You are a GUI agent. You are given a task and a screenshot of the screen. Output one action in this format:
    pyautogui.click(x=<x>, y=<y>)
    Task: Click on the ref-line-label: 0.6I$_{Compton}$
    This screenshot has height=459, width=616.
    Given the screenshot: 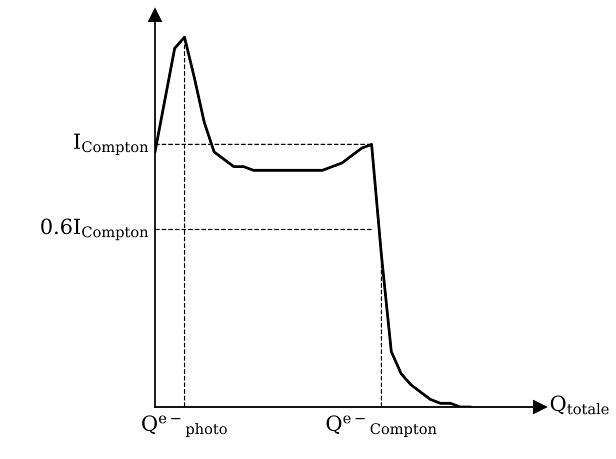 What is the action you would take?
    pyautogui.click(x=94, y=229)
    